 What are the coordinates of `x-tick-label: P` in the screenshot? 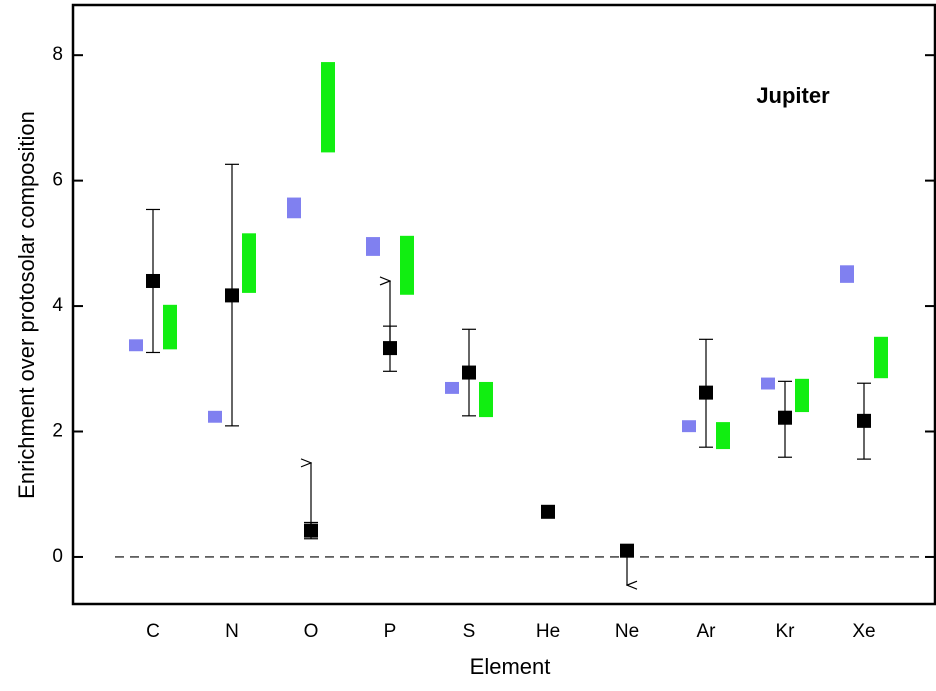 It's located at (390, 631).